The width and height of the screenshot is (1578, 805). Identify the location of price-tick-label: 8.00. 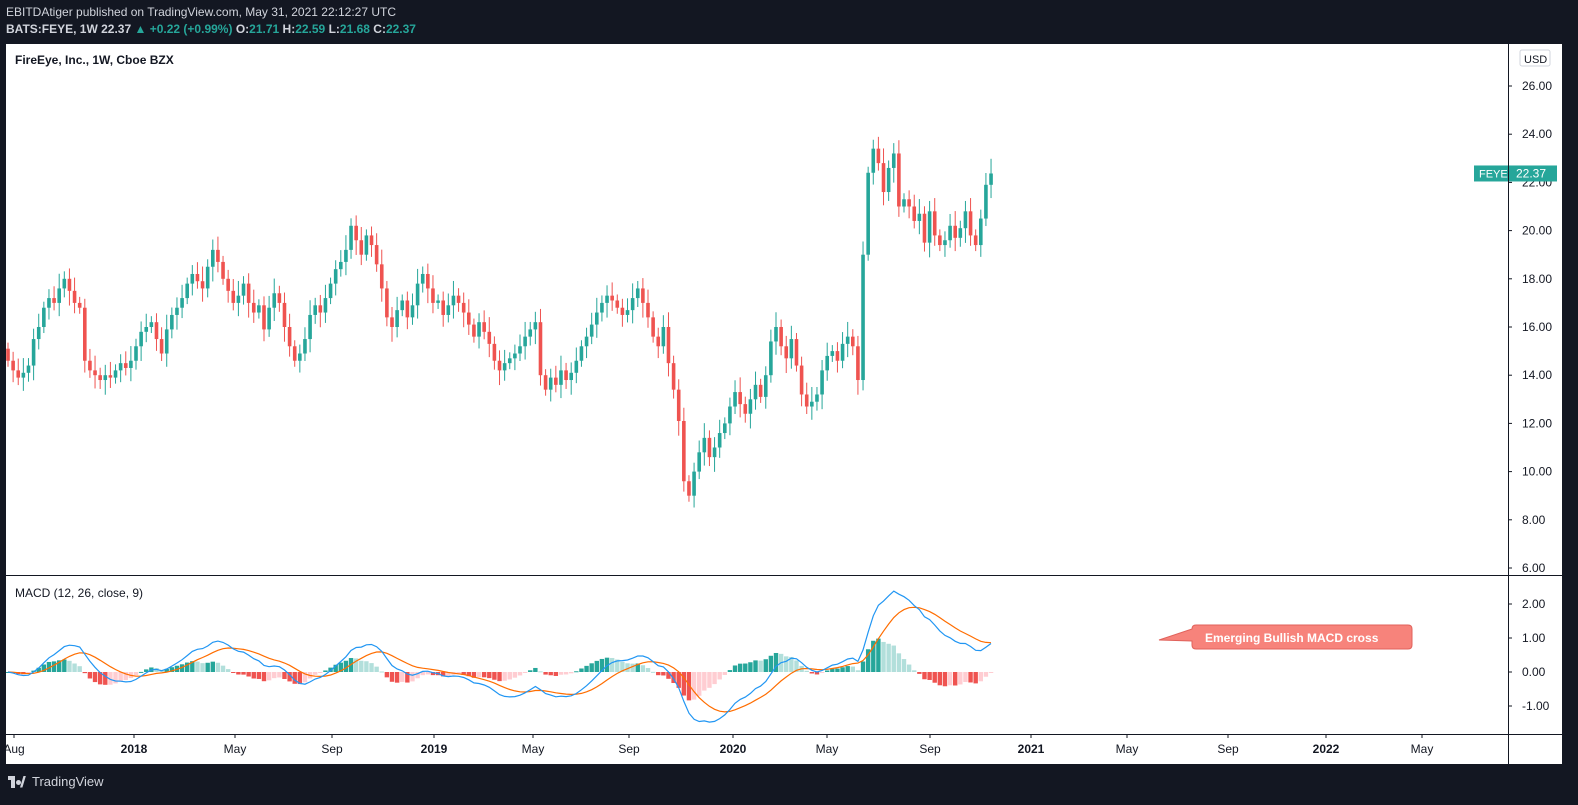
(1534, 520).